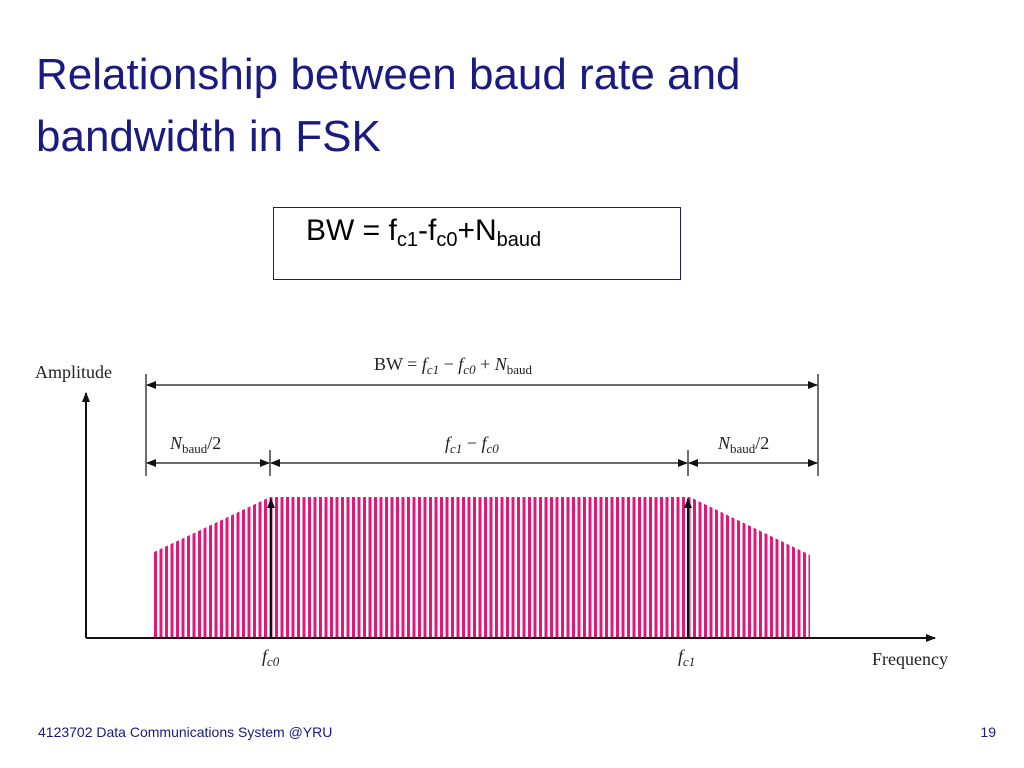  I want to click on formula-sub: baud, so click(519, 240).